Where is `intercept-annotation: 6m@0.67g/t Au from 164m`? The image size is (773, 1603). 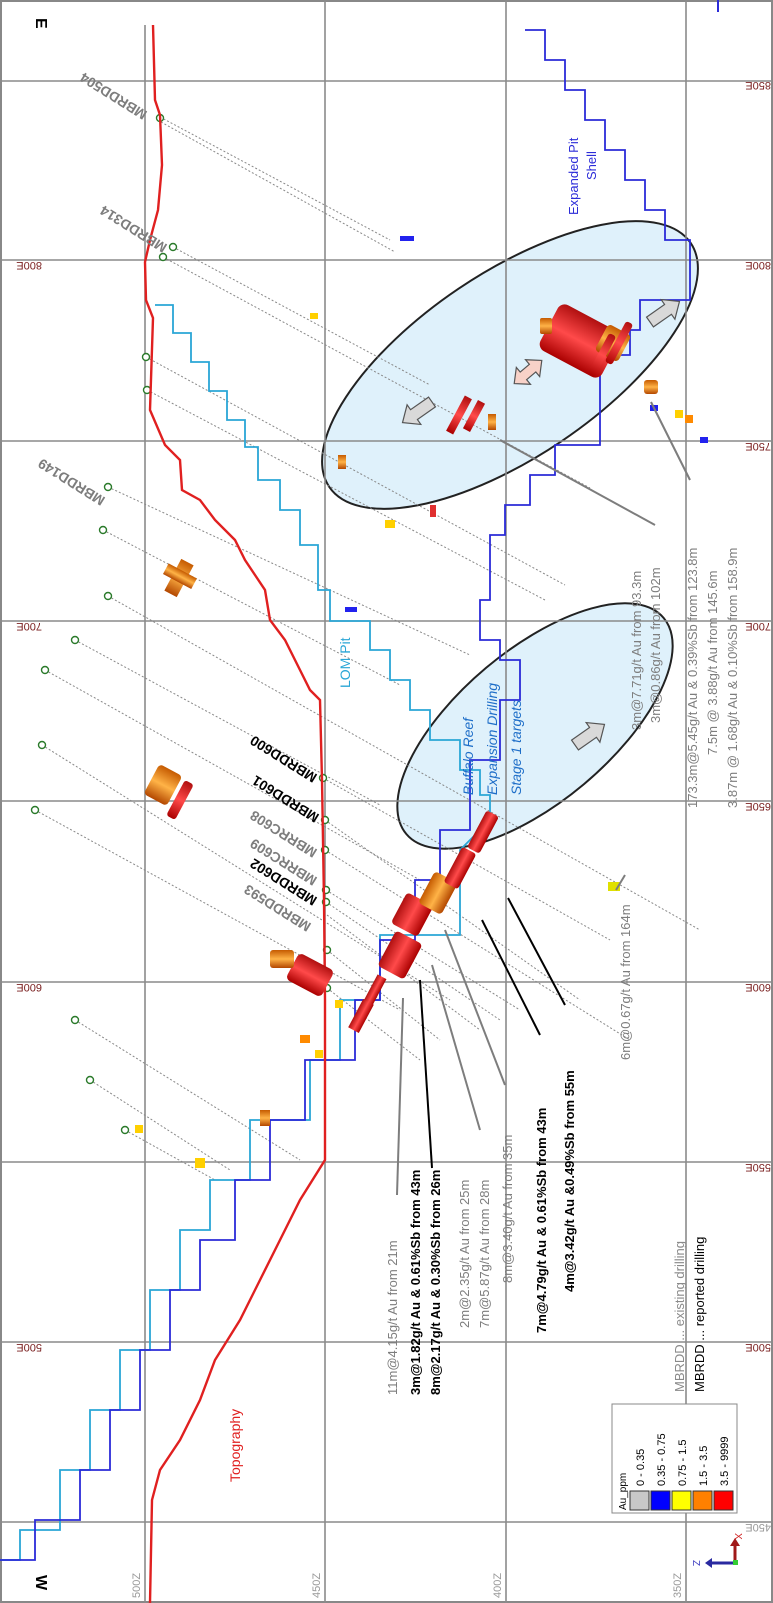 intercept-annotation: 6m@0.67g/t Au from 164m is located at coordinates (625, 982).